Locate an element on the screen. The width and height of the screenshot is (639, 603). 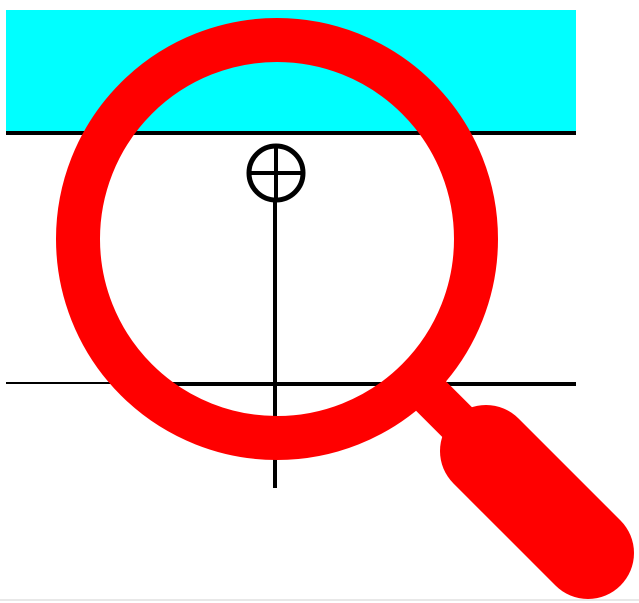
crosshair-target-icon is located at coordinates (276, 173).